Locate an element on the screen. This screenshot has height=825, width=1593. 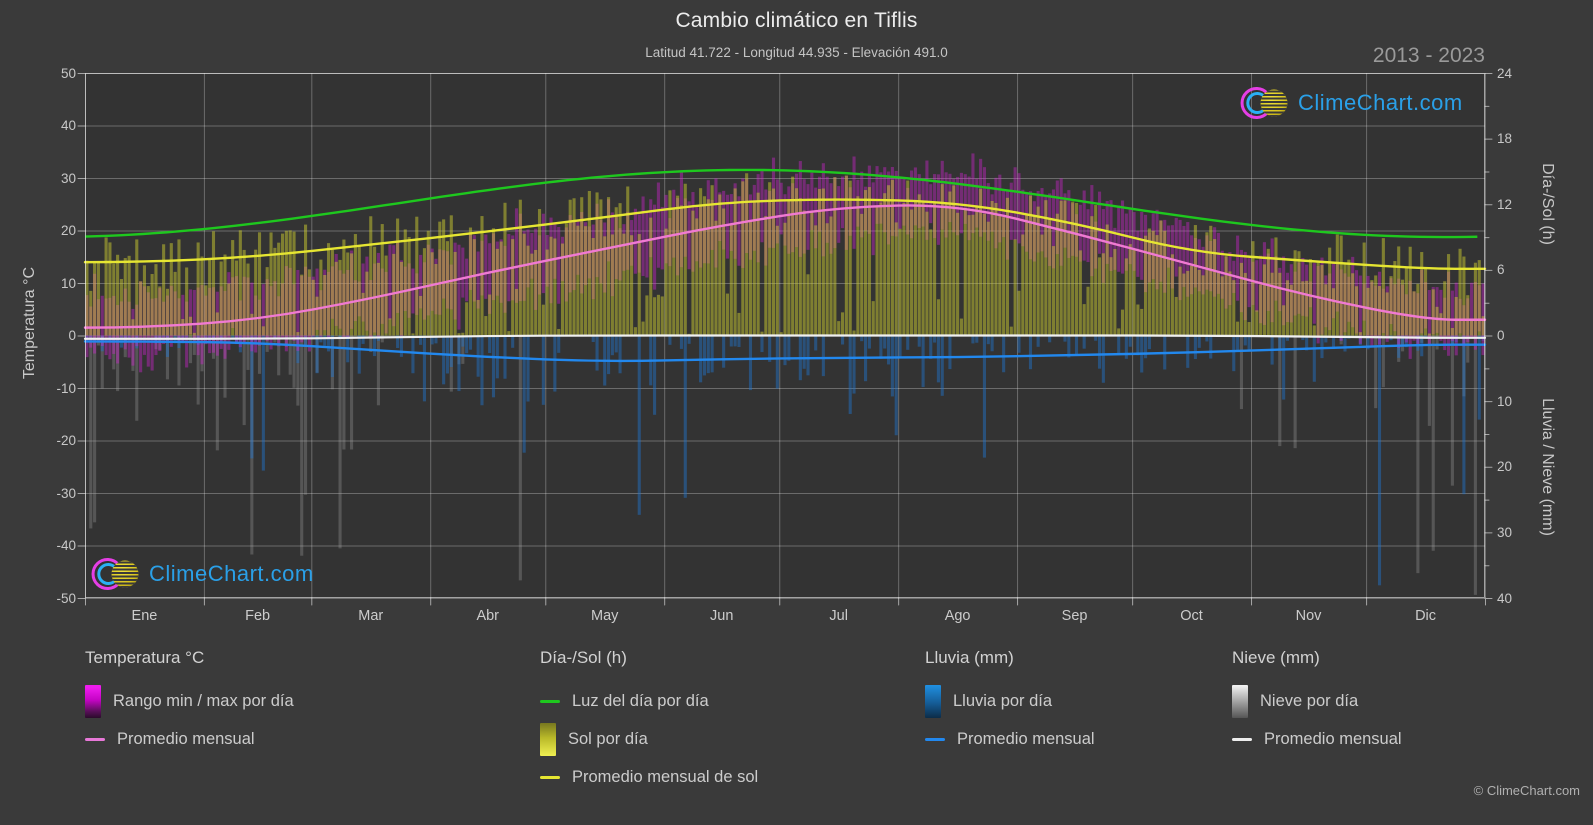
axis-title-day-sun: Día-/Sol (h) is located at coordinates (1547, 204).